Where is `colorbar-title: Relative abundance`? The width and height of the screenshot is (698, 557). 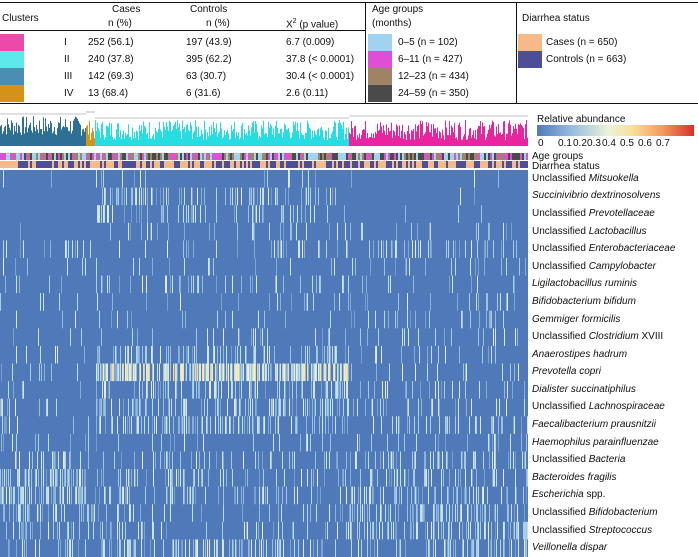 colorbar-title: Relative abundance is located at coordinates (581, 119).